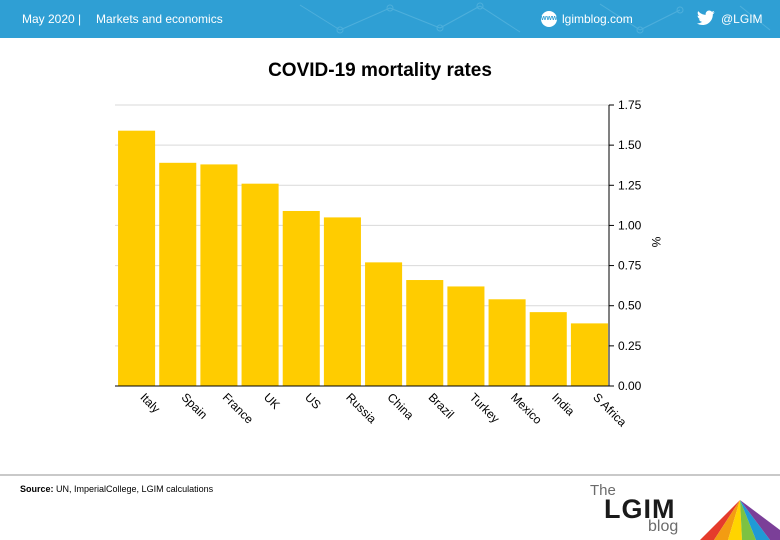 The width and height of the screenshot is (780, 540). I want to click on x-tick-label: Italy, so click(149, 402).